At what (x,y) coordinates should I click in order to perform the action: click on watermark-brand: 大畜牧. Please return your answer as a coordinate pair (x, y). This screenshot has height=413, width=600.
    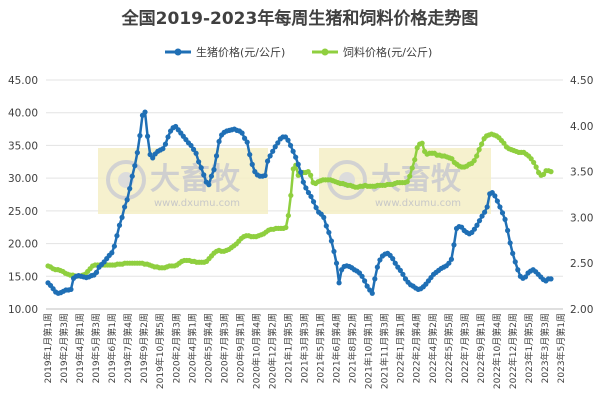
    Looking at the image, I should click on (416, 179).